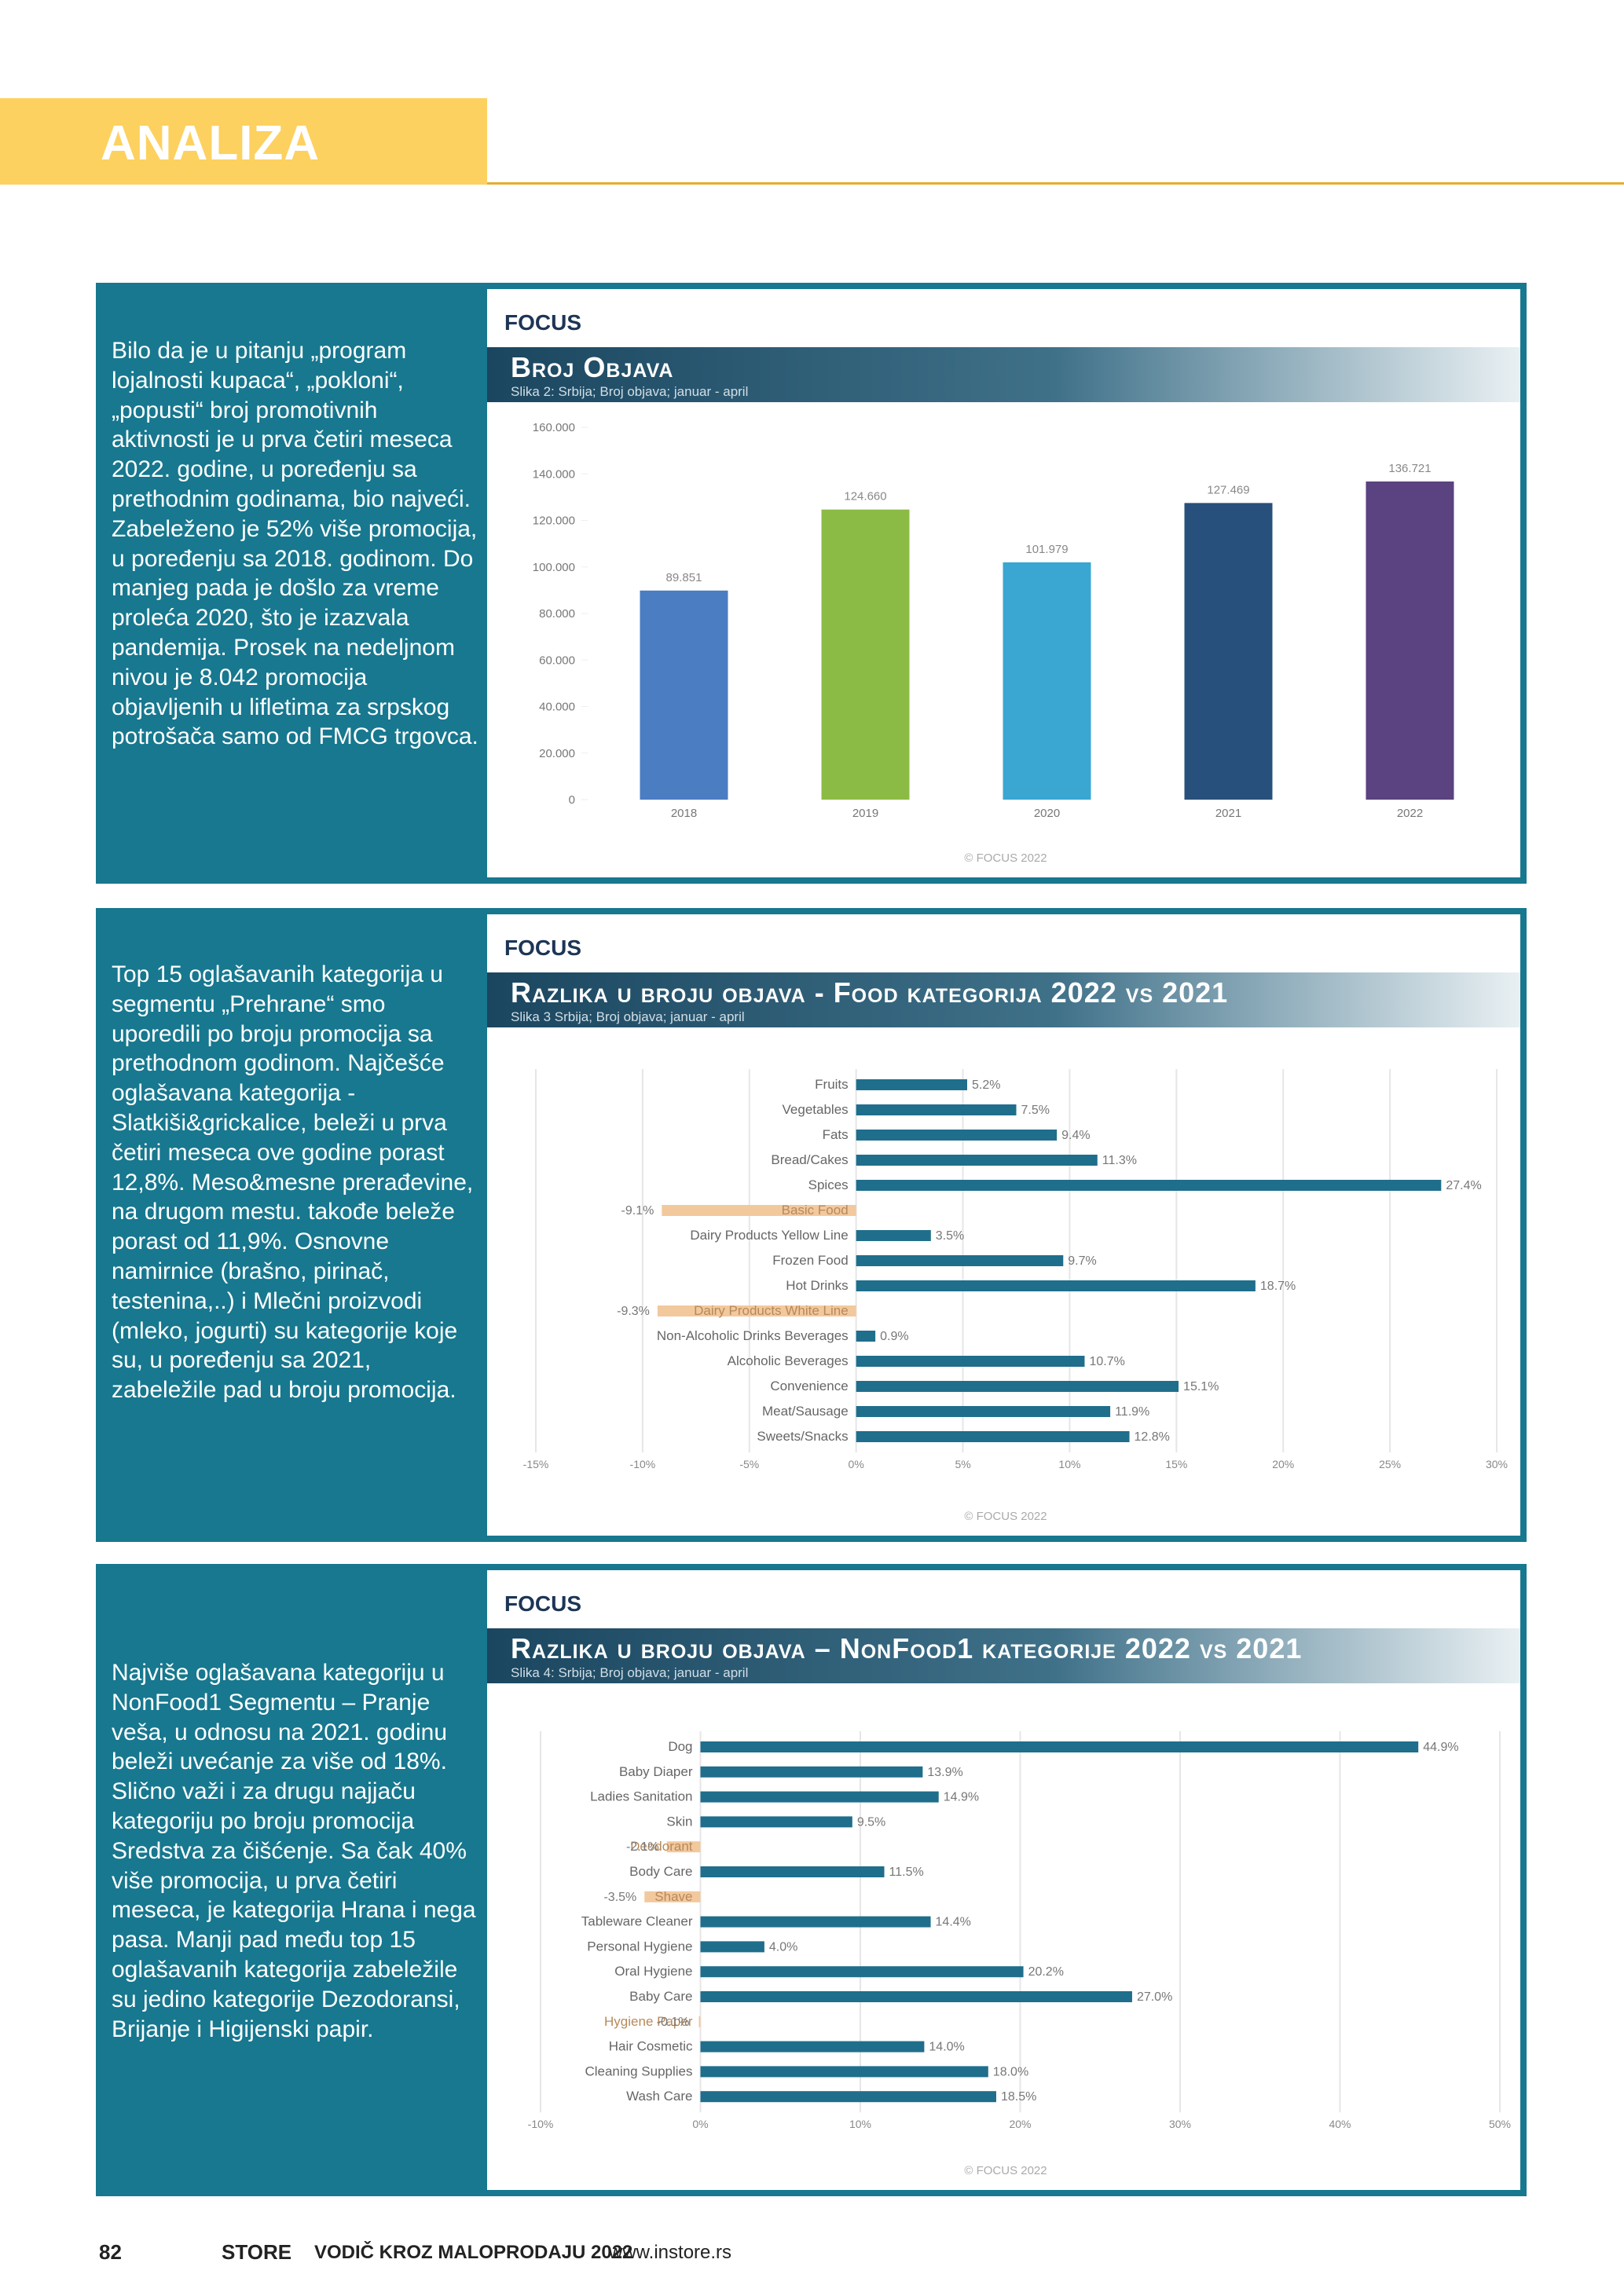  I want to click on value-label: 11.3%, so click(1119, 1160).